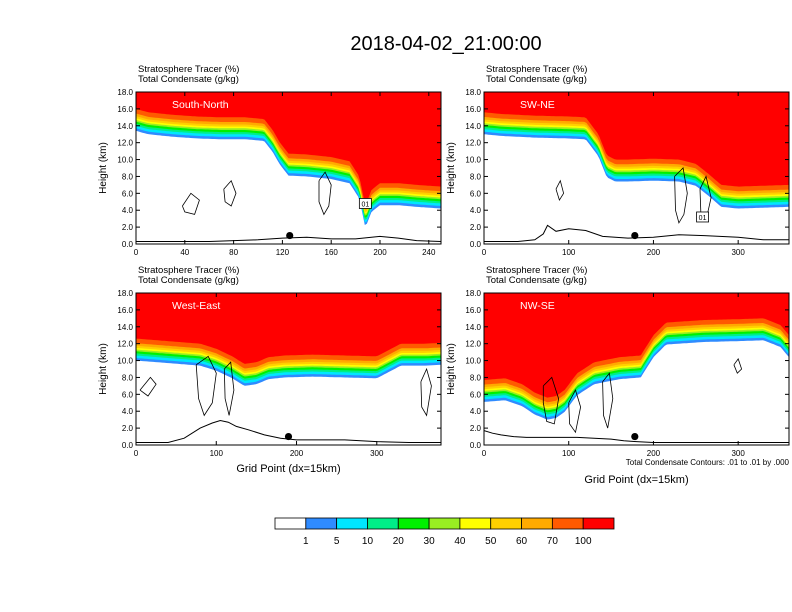  I want to click on colorbar-label: 60, so click(522, 541).